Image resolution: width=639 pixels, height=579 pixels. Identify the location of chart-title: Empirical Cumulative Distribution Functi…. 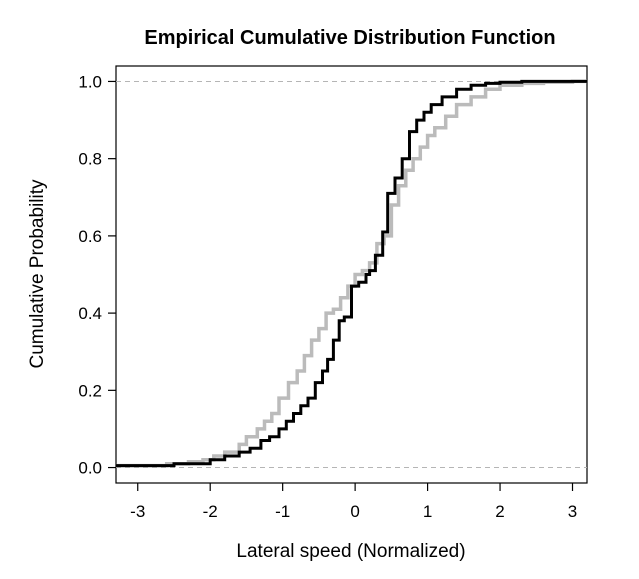
(349, 38).